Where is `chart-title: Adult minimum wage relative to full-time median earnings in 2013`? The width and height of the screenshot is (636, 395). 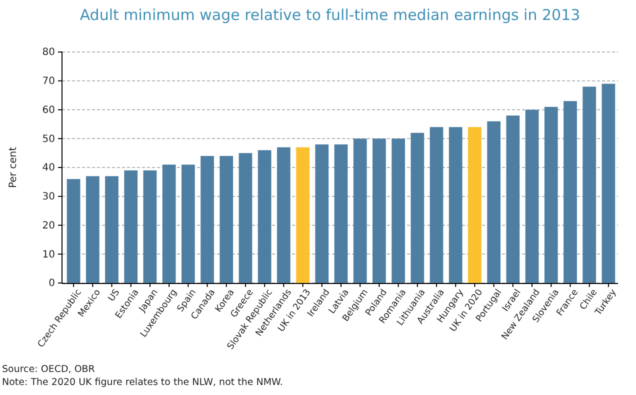
chart-title: Adult minimum wage relative to full-time median earnings in 2013 is located at coordinates (330, 15).